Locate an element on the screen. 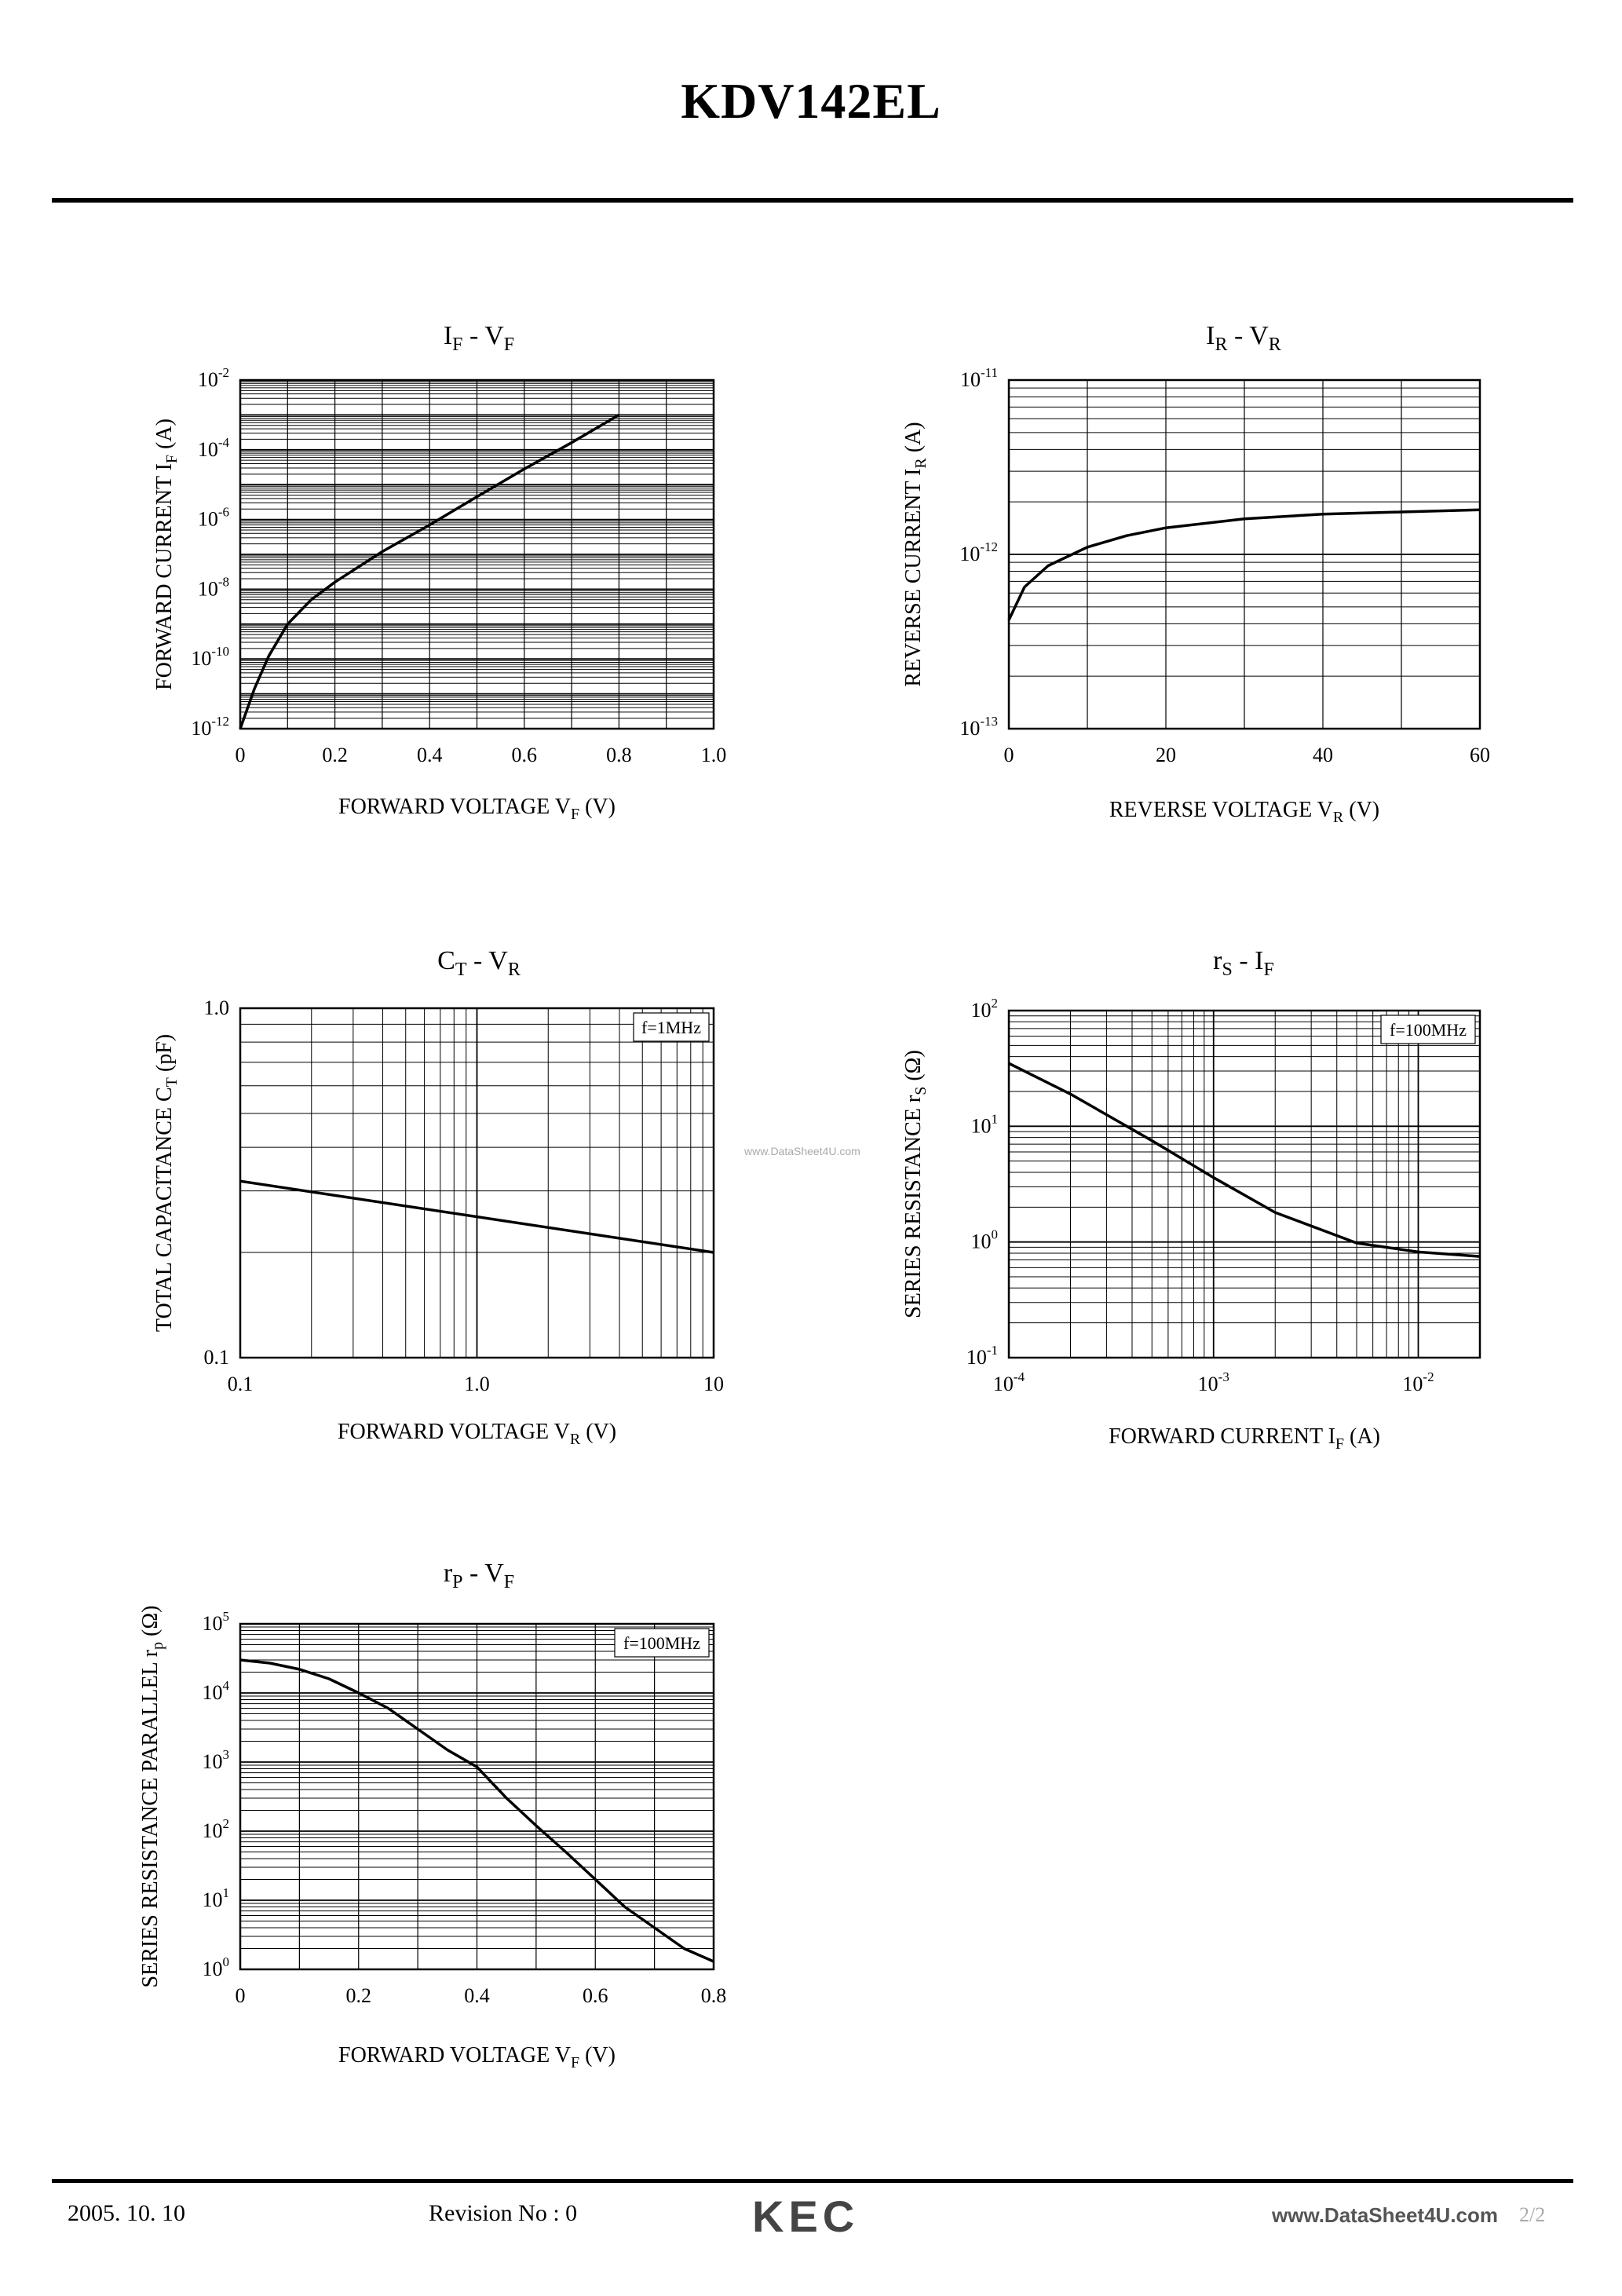 The height and width of the screenshot is (2296, 1622). annotation-text: f=1MHz is located at coordinates (671, 1028).